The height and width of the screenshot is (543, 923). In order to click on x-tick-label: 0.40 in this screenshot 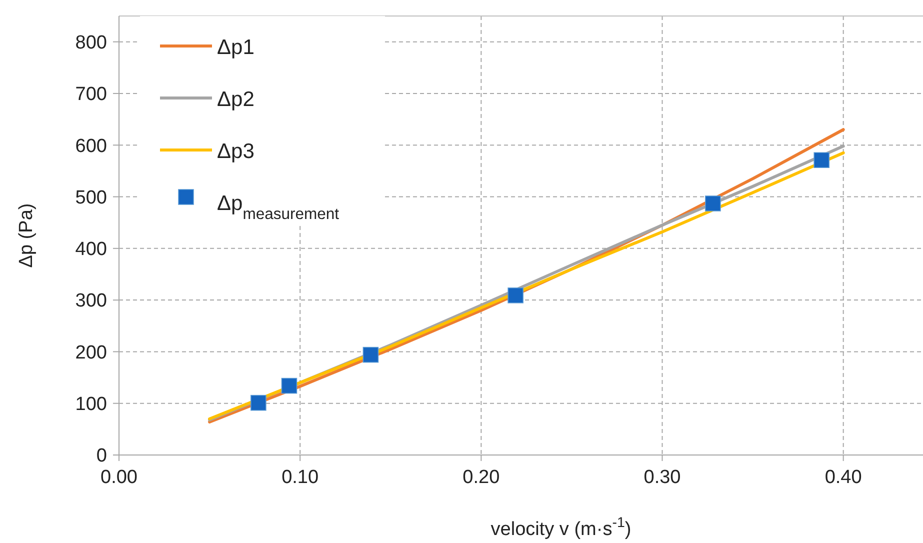, I will do `click(843, 477)`.